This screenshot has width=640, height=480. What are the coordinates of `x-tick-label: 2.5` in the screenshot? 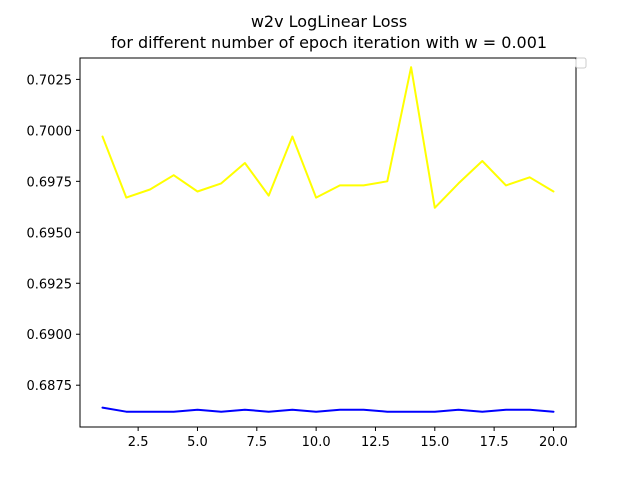 It's located at (138, 442).